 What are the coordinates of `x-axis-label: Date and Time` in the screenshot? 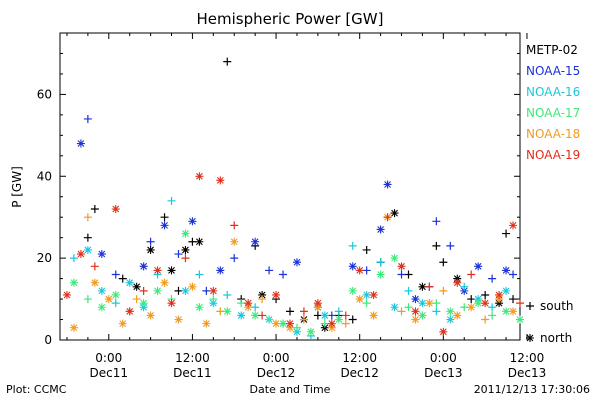 It's located at (290, 389).